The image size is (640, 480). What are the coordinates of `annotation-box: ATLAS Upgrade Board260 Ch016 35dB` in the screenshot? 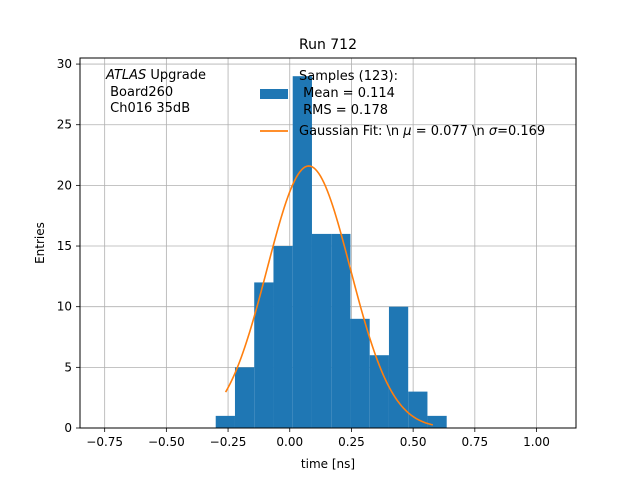 It's located at (155, 92).